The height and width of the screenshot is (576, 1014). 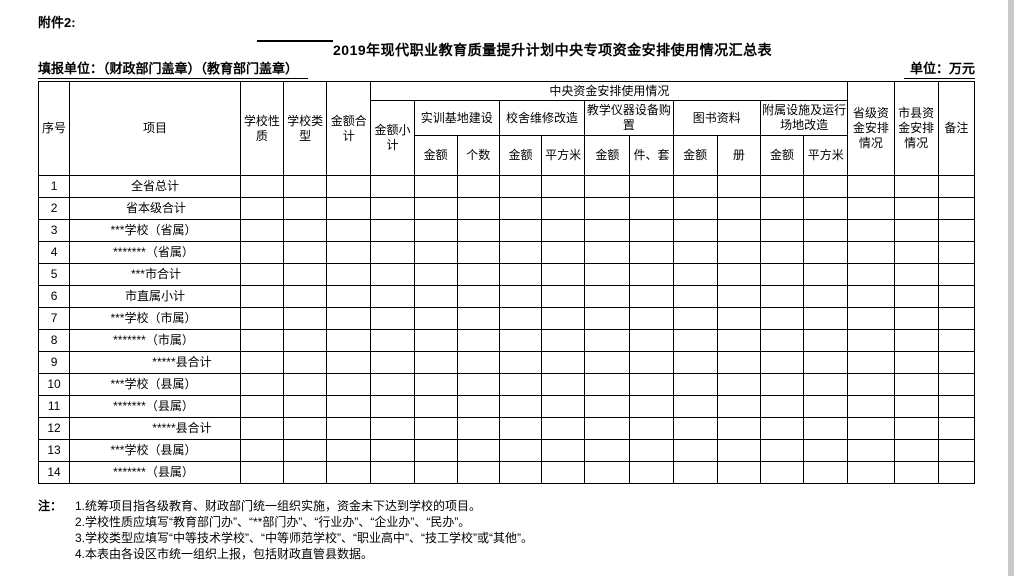 I want to click on group-header-books: 图书资料, so click(x=716, y=118).